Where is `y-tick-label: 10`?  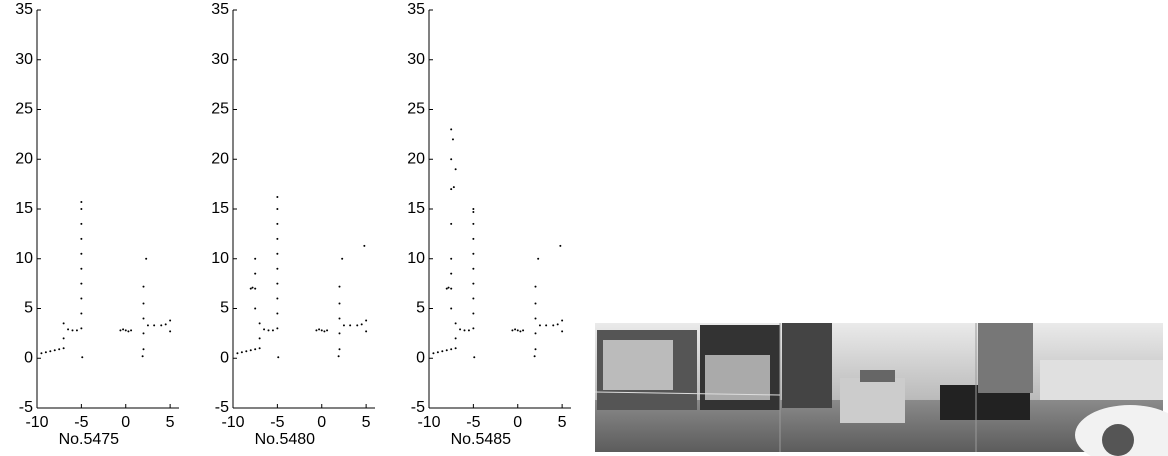
y-tick-label: 10 is located at coordinates (416, 258).